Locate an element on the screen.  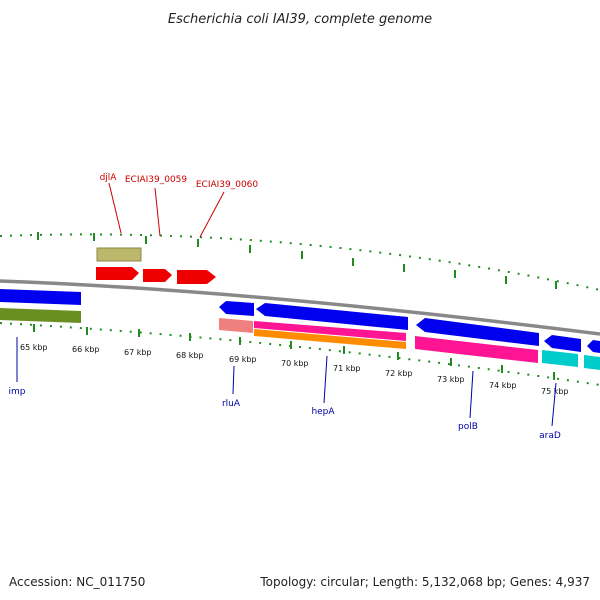
gene-djlA-arrow is located at coordinates (117, 273).